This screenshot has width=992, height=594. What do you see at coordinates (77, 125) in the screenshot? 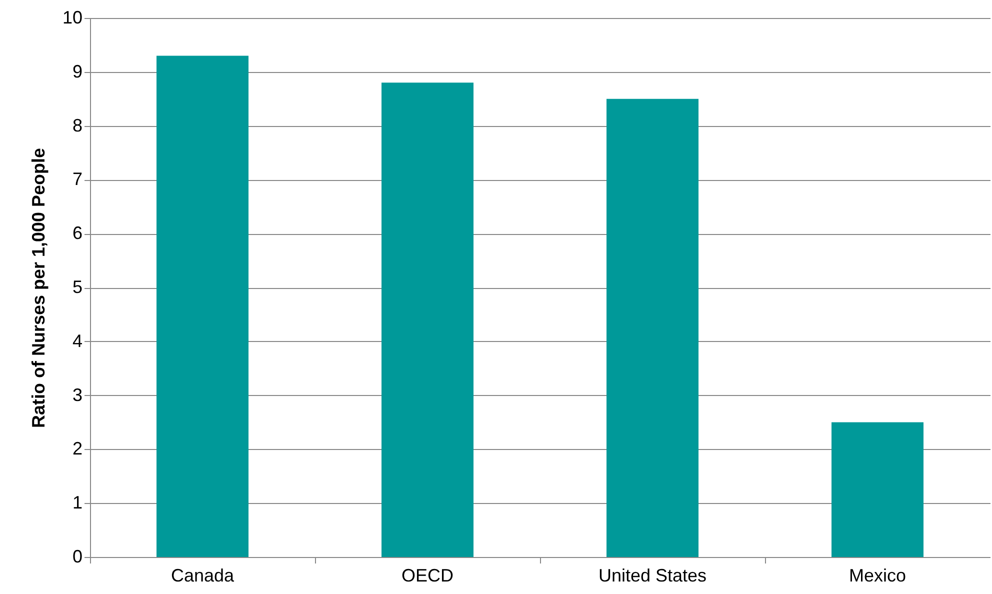
I see `y-tick-label: 8` at bounding box center [77, 125].